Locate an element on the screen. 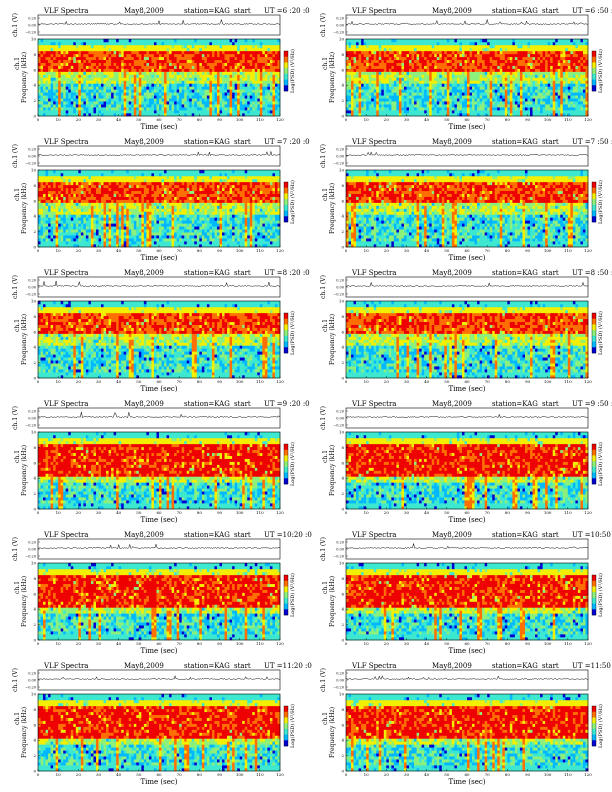 Image resolution: width=612 pixels, height=792 pixels. y-tick-label: 0 is located at coordinates (34, 116).